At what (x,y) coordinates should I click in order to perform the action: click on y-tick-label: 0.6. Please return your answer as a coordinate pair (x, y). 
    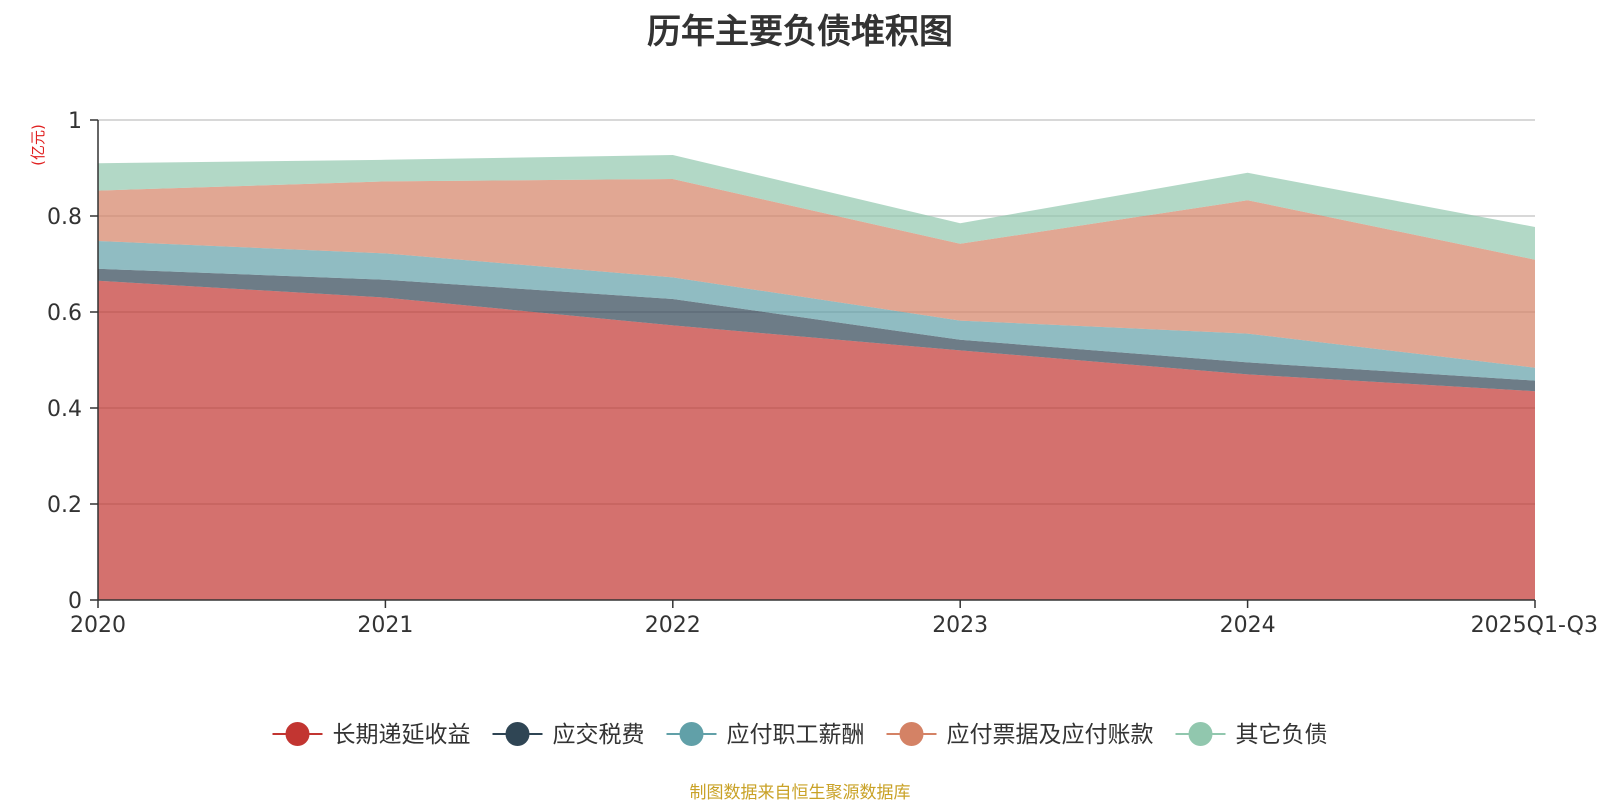
    Looking at the image, I should click on (64, 313).